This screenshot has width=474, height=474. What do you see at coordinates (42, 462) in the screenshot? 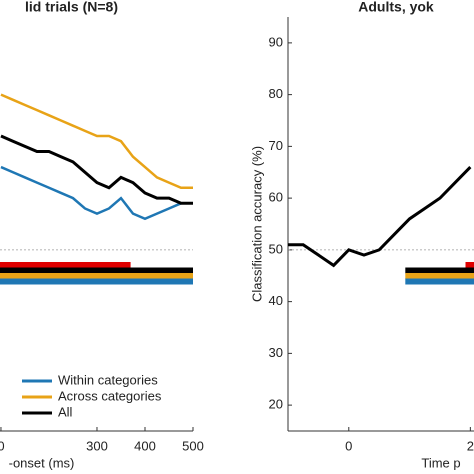
I see `x-axis-label: -onset (ms)` at bounding box center [42, 462].